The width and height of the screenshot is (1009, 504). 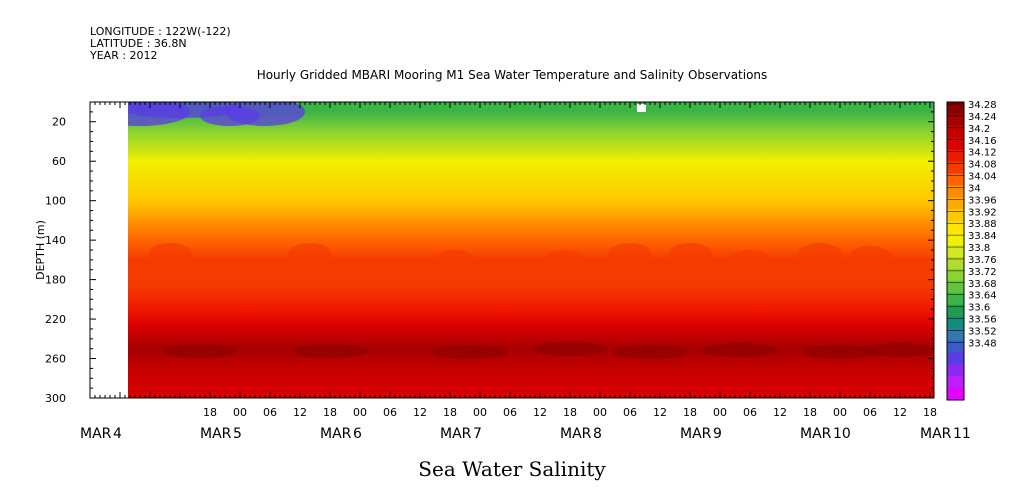 I want to click on y-tick-label: 300, so click(x=55, y=398).